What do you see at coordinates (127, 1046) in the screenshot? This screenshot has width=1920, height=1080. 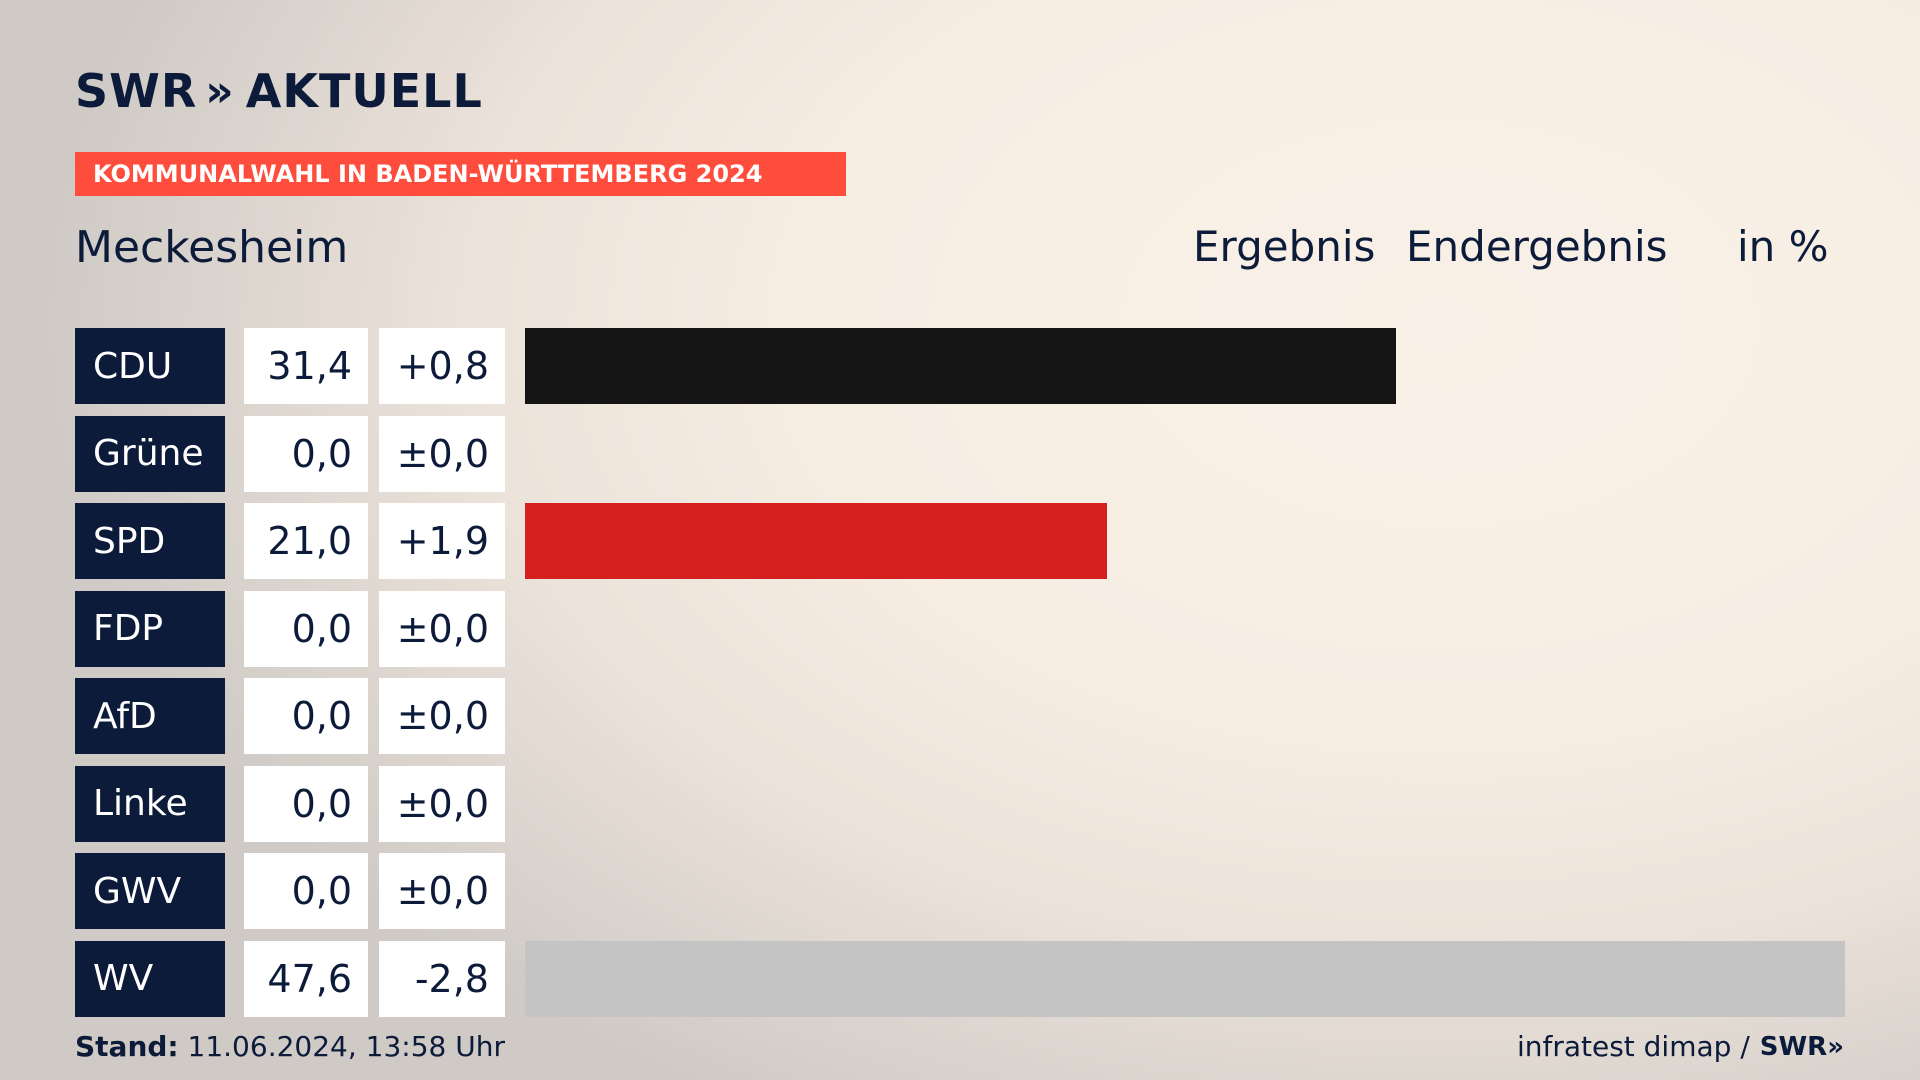 I see `timestamp-label: Stand:` at bounding box center [127, 1046].